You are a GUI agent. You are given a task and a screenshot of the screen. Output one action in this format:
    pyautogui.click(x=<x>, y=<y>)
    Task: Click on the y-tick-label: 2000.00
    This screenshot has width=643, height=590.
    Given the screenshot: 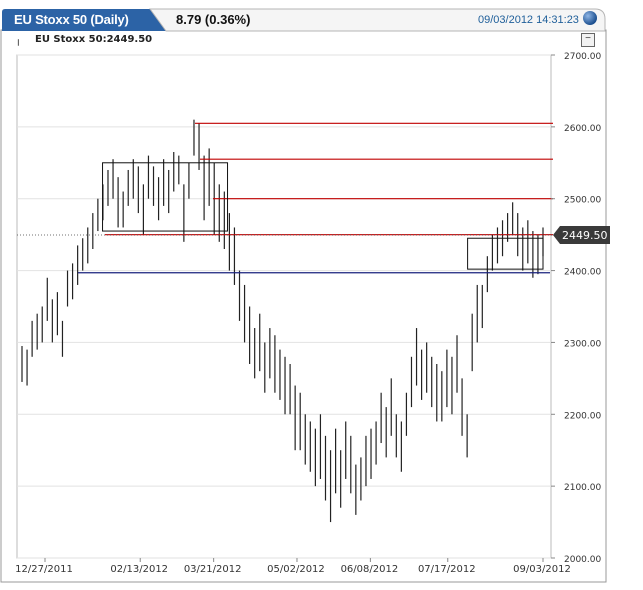 What is the action you would take?
    pyautogui.click(x=582, y=560)
    